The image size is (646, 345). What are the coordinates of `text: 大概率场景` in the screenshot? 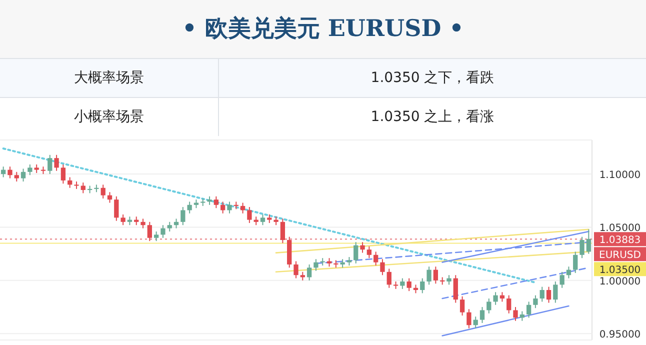 It's located at (109, 78).